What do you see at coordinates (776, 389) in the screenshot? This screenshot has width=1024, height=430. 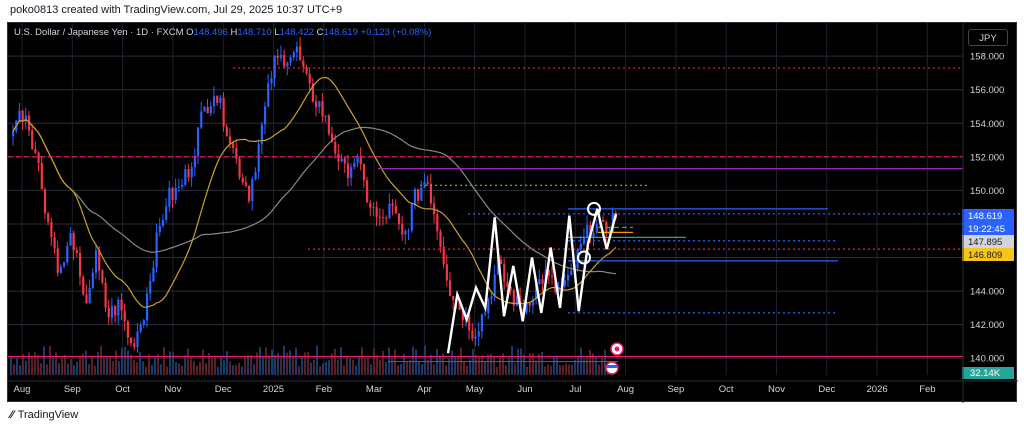 I see `time-axis-tick-label: Nov` at bounding box center [776, 389].